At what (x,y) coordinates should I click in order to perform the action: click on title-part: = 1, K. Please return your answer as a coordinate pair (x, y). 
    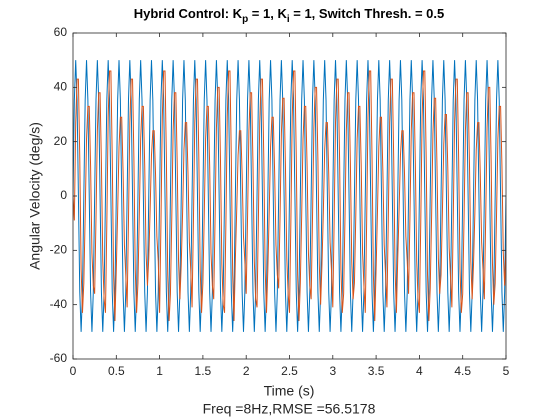
    Looking at the image, I should click on (267, 13).